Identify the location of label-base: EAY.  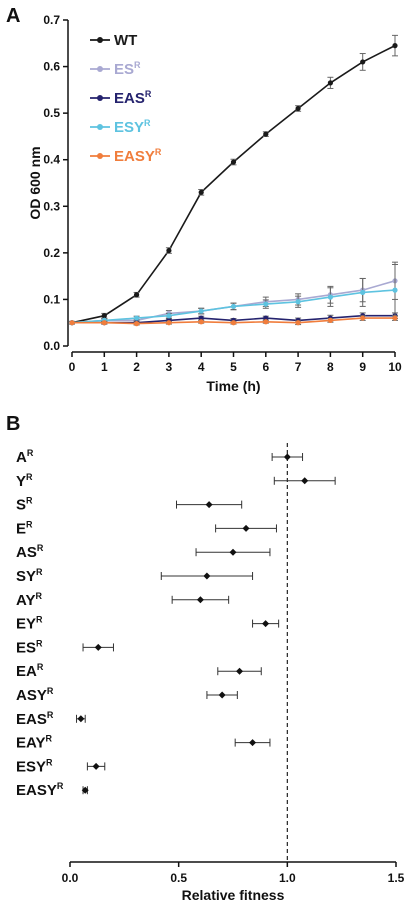
(30, 743).